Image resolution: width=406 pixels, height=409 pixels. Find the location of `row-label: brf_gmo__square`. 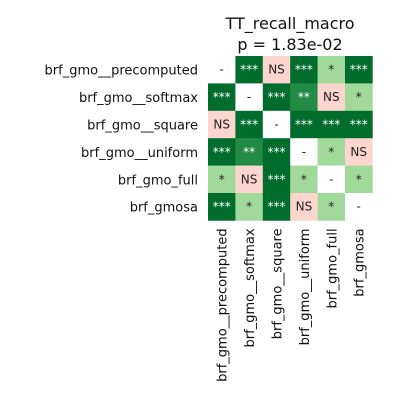

row-label: brf_gmo__square is located at coordinates (142, 126).